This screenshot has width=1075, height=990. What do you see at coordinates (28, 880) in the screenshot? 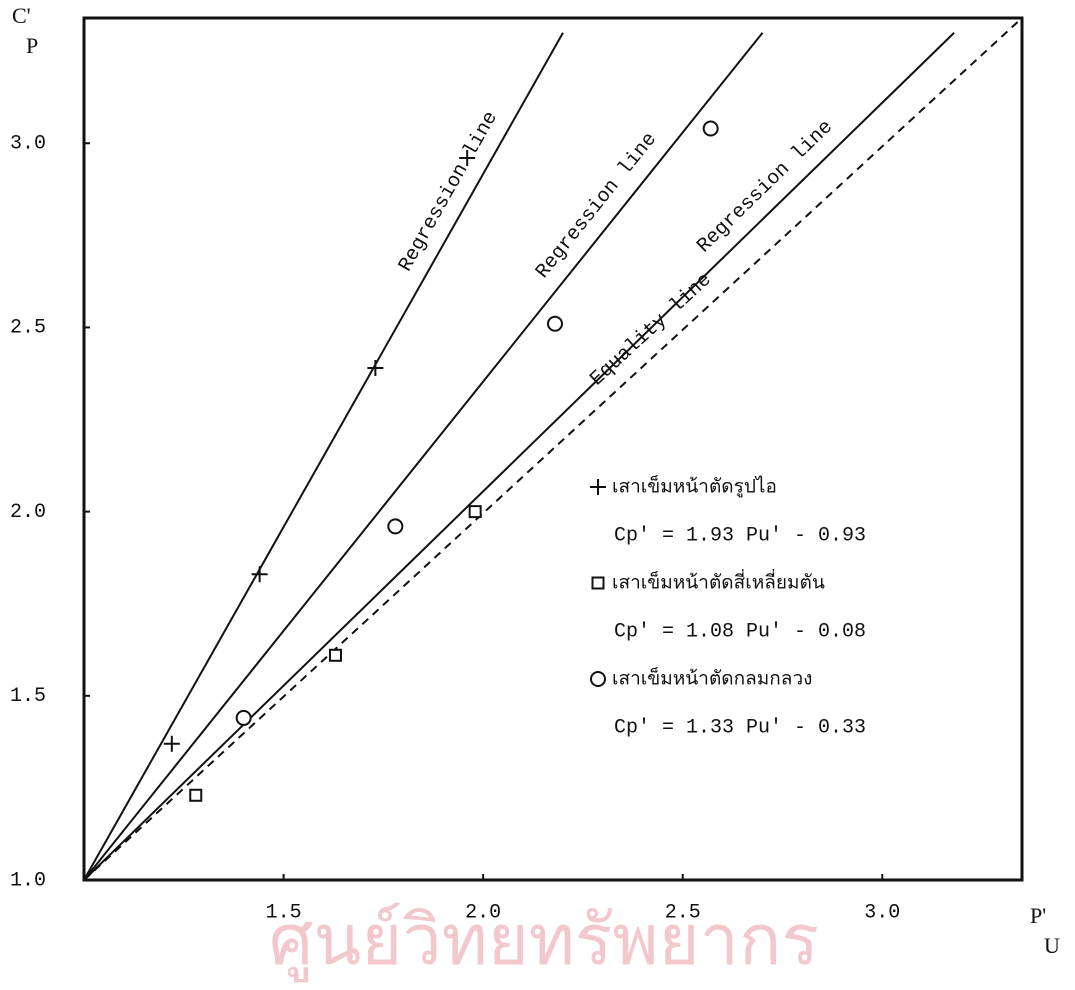
I see `y-tick-label: 1.0` at bounding box center [28, 880].